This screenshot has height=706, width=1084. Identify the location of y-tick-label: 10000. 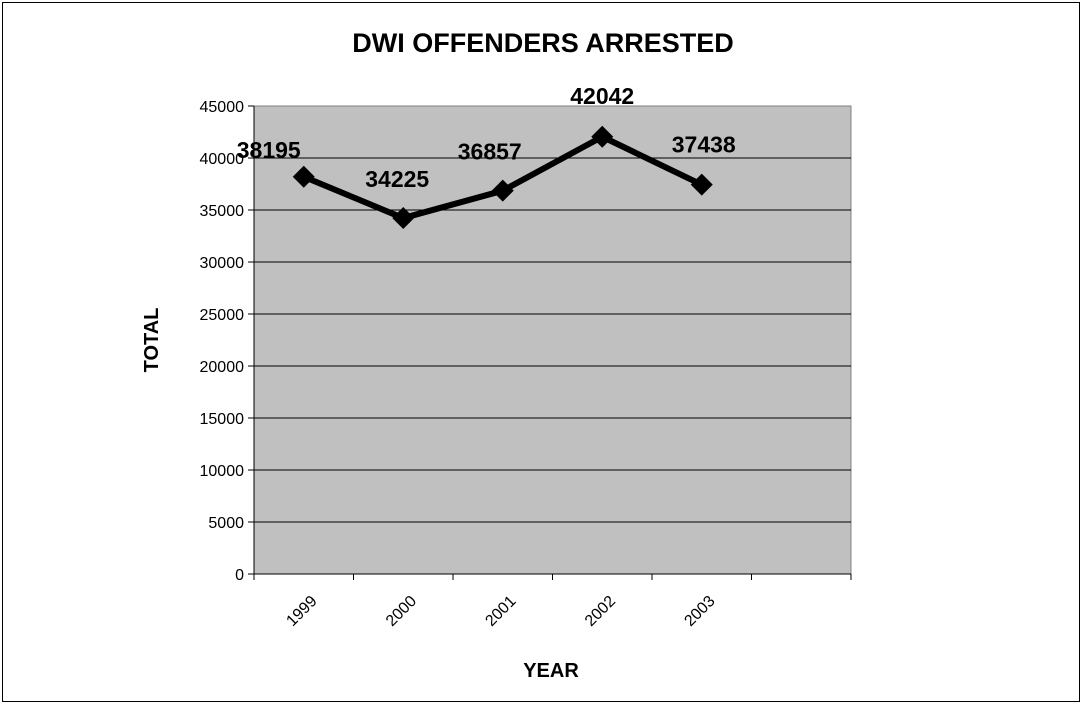
(222, 471).